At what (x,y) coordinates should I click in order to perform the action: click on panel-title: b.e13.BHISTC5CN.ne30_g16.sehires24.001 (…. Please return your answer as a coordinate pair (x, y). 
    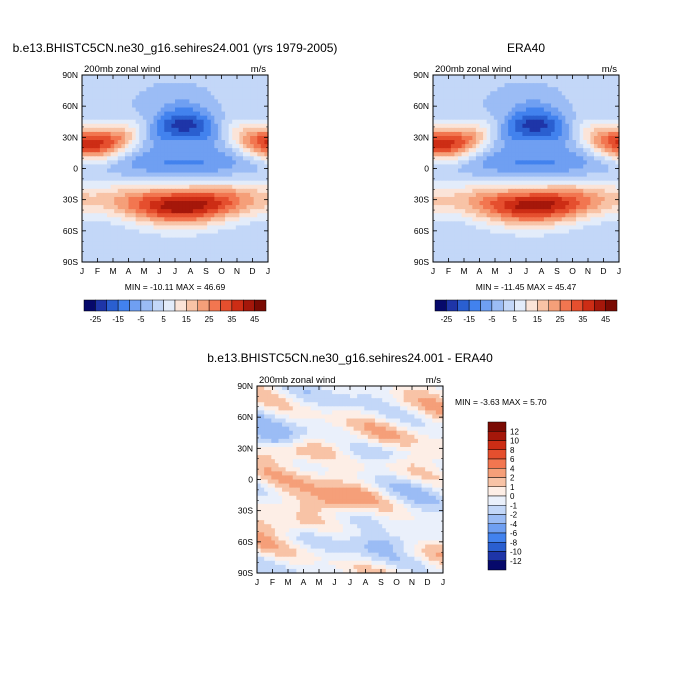
    Looking at the image, I should click on (175, 48).